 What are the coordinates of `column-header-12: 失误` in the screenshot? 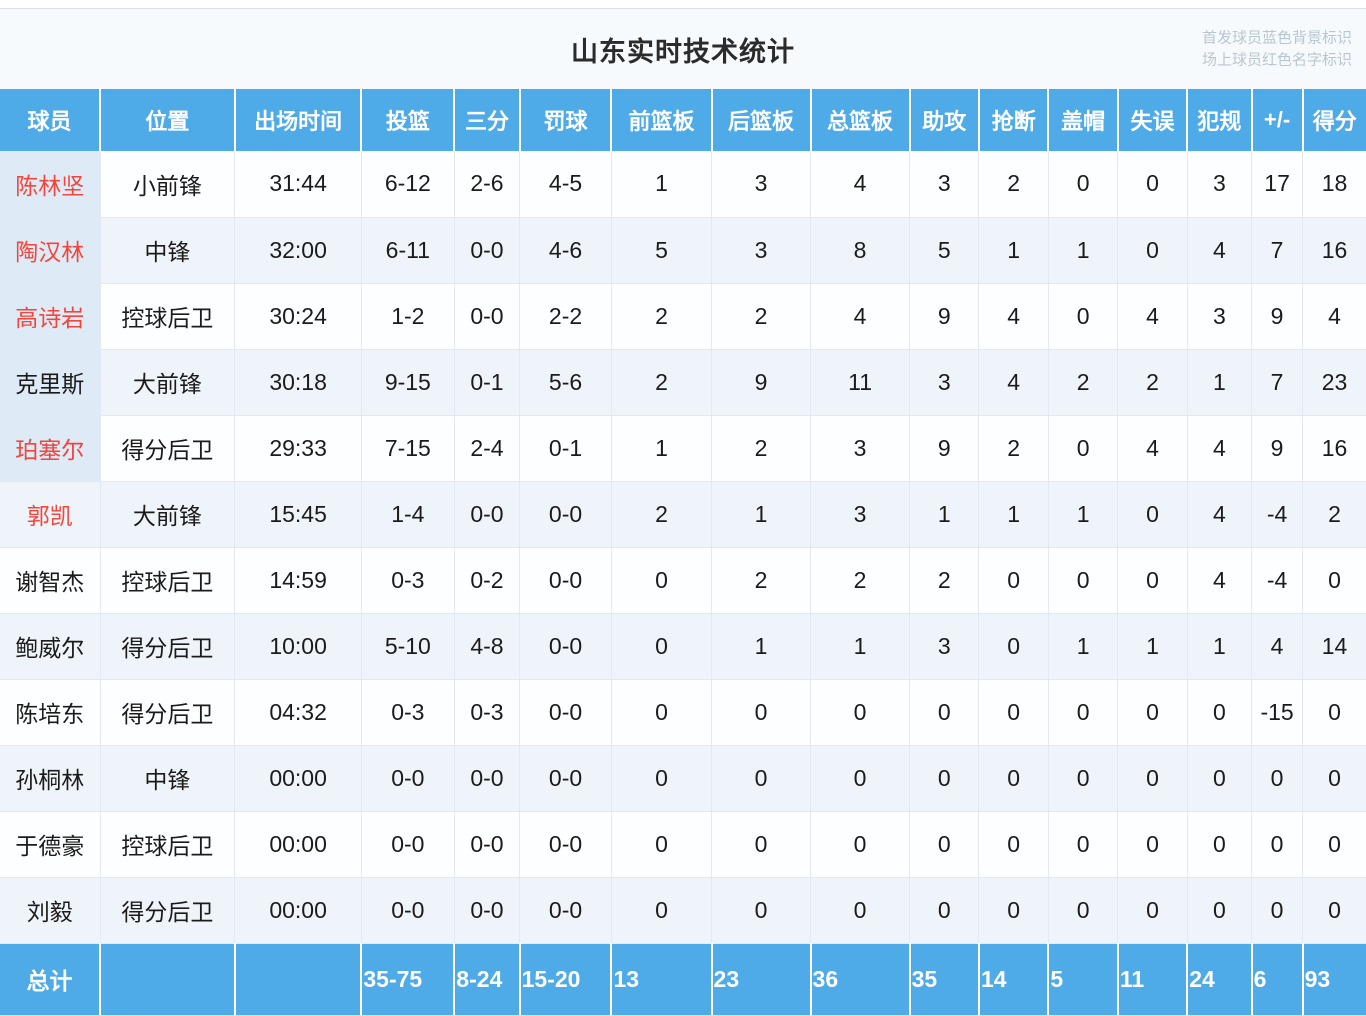 It's located at (1153, 120).